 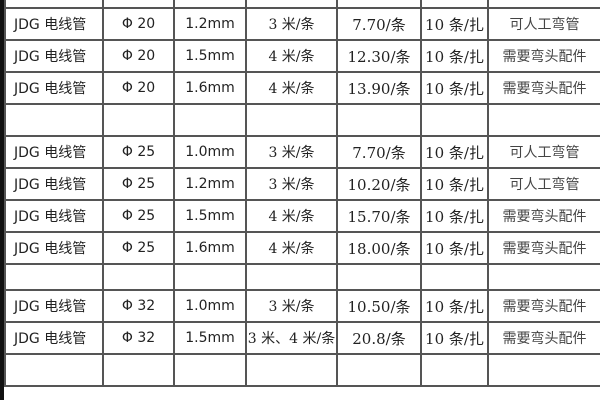 I want to click on table-cell: 13.90/条, so click(x=379, y=88).